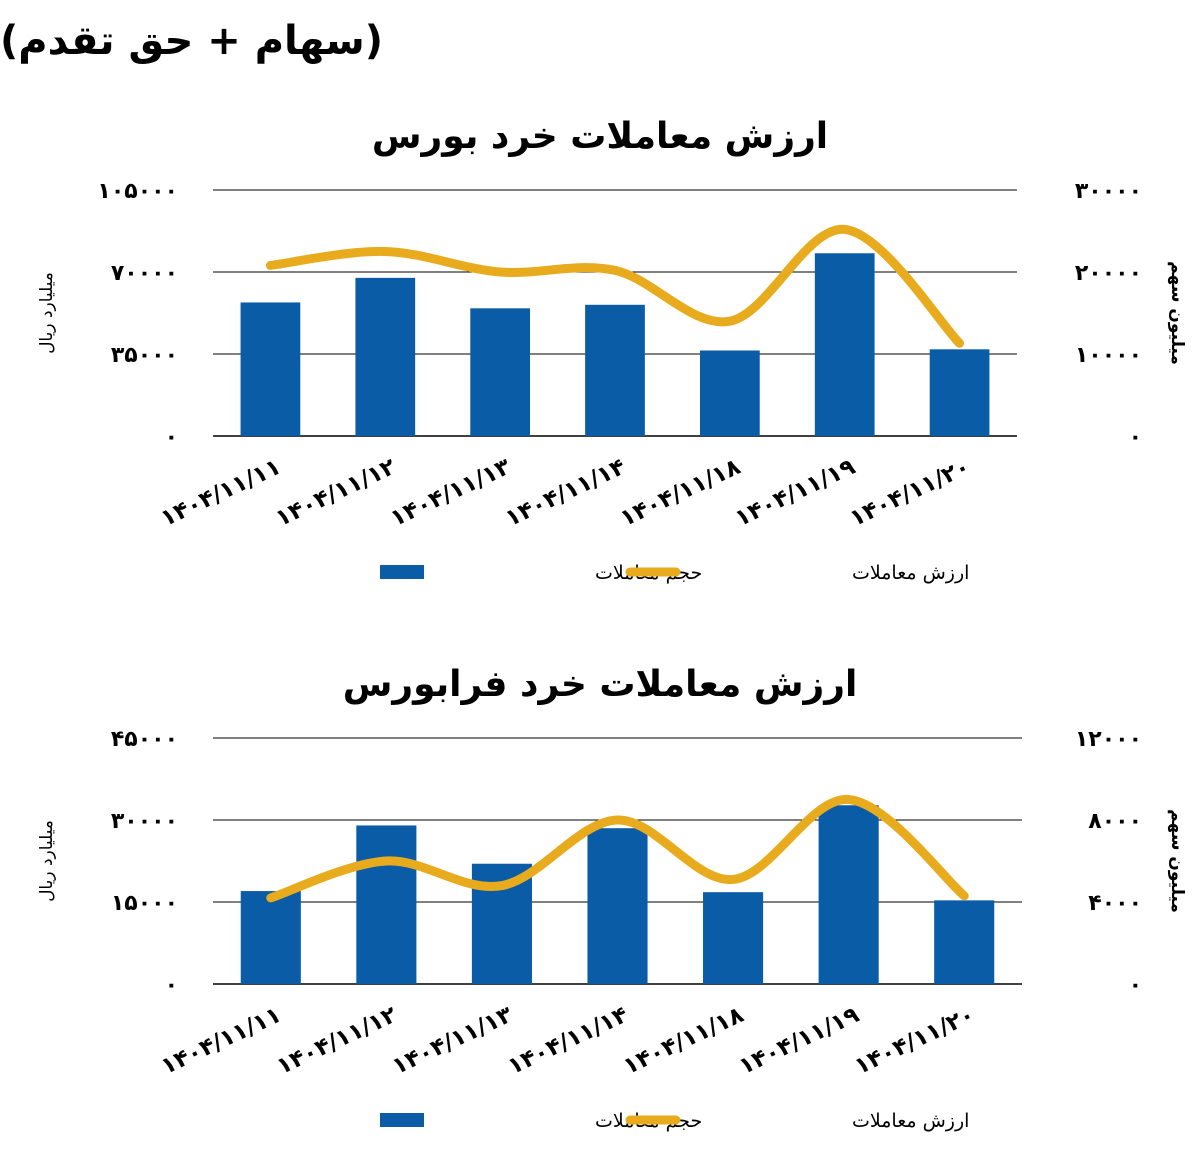  I want to click on left-tick-label: ۳۰۰۰۰, so click(144, 821).